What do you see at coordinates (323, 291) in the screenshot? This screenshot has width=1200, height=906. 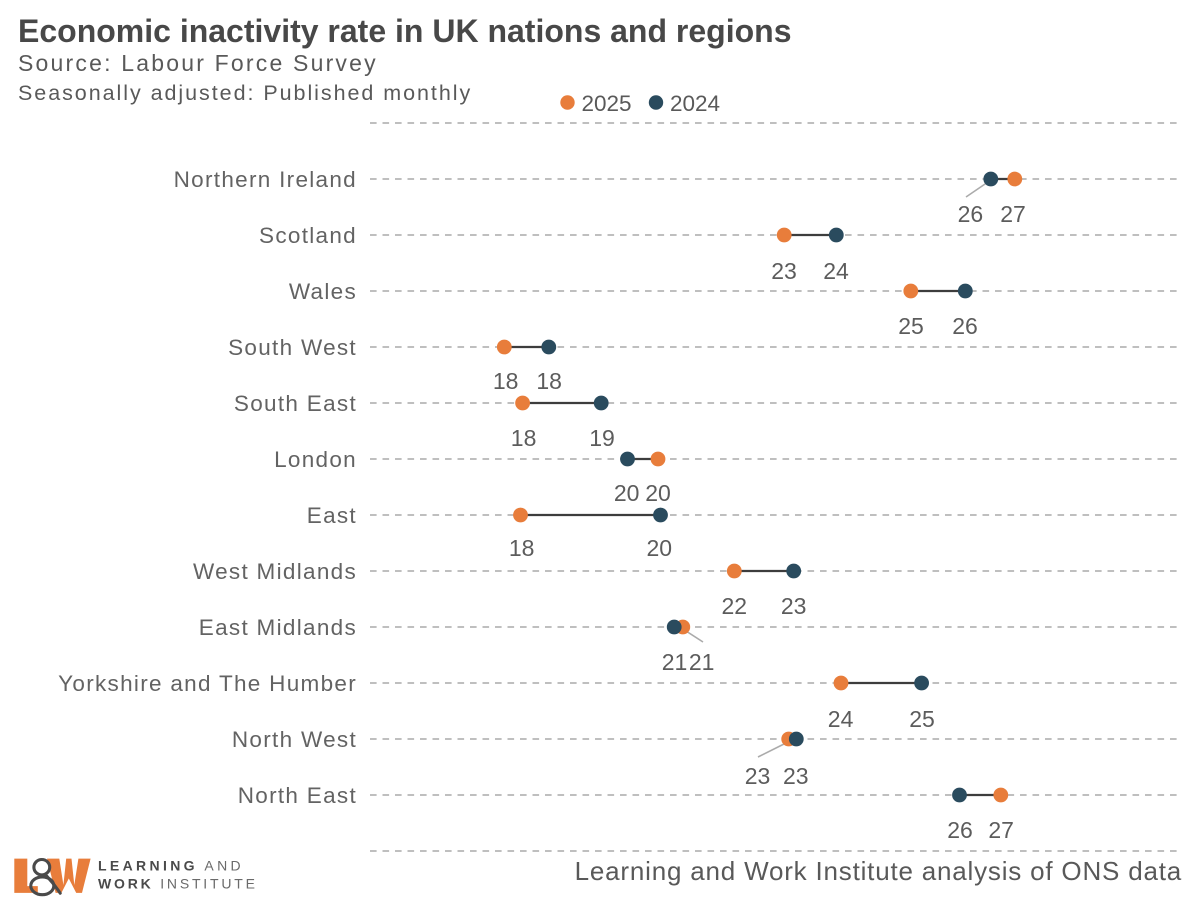 I see `svg-text: Wales` at bounding box center [323, 291].